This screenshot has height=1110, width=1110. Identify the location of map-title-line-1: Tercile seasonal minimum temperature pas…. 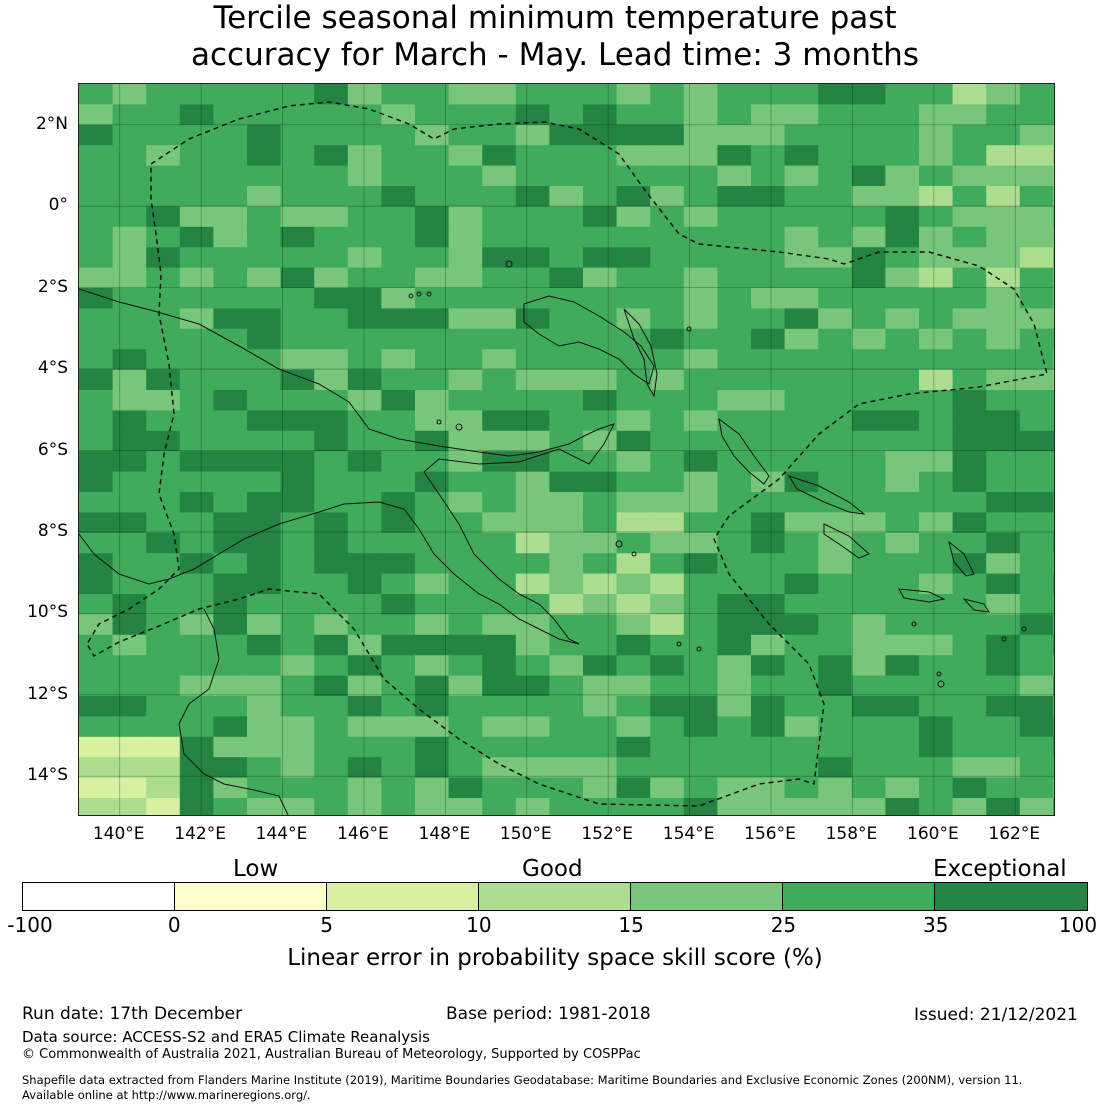
(555, 18).